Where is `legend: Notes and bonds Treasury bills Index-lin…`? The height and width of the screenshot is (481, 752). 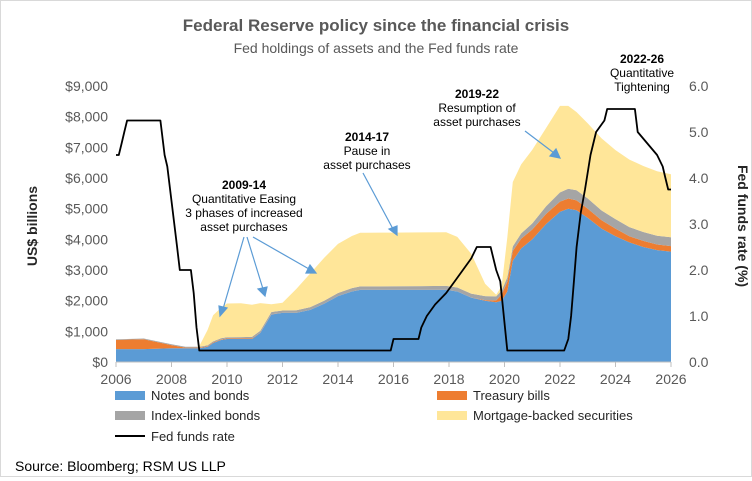
legend: Notes and bonds Treasury bills Index-lin… is located at coordinates (374, 416).